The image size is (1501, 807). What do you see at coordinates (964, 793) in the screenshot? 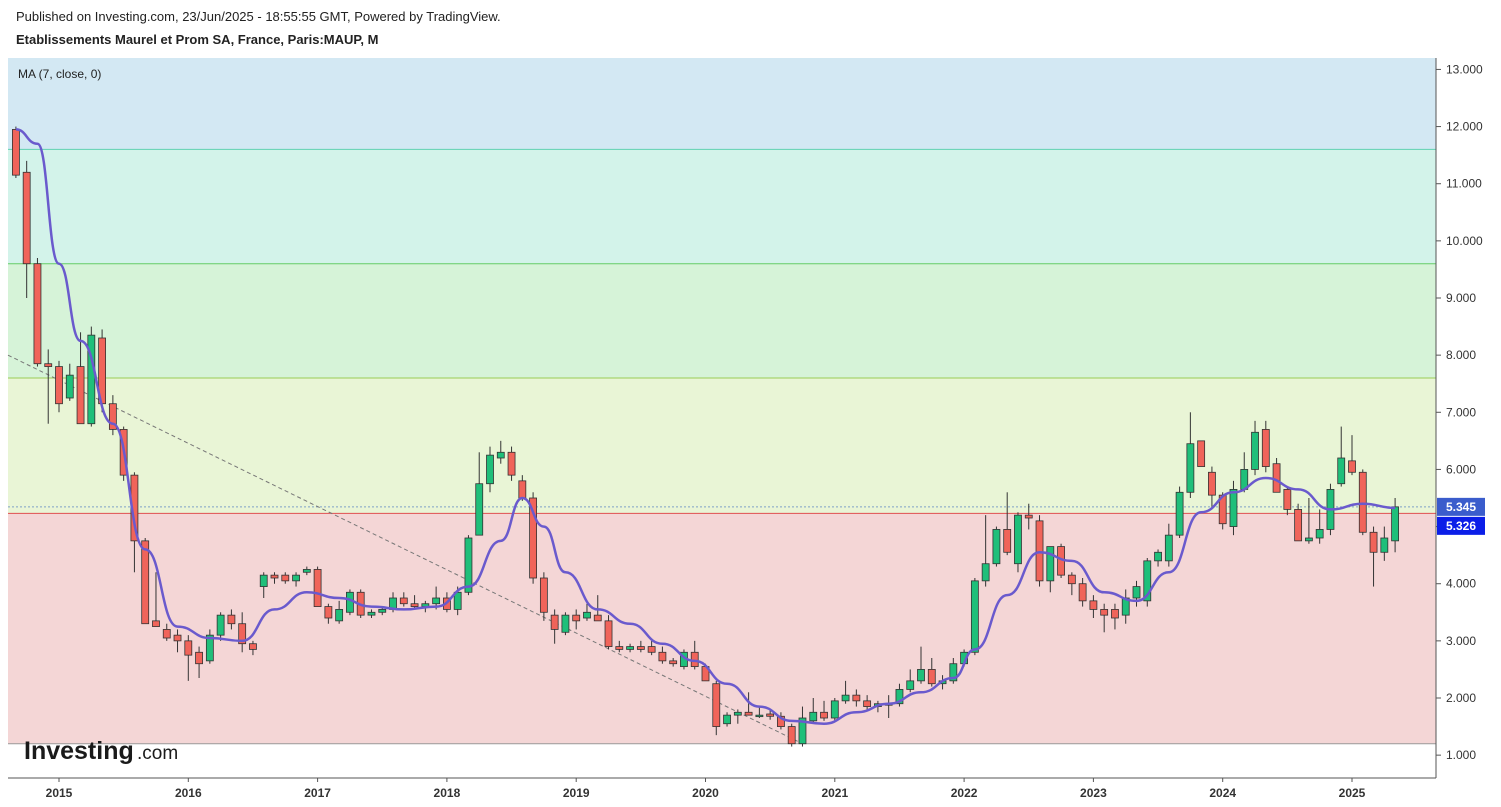
I see `x-tick-label: 2022` at bounding box center [964, 793].